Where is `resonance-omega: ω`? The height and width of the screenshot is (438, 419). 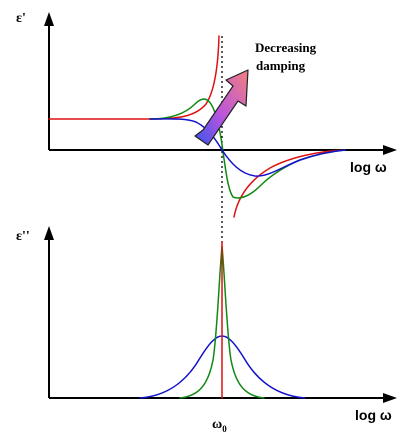
resonance-omega: ω is located at coordinates (217, 424).